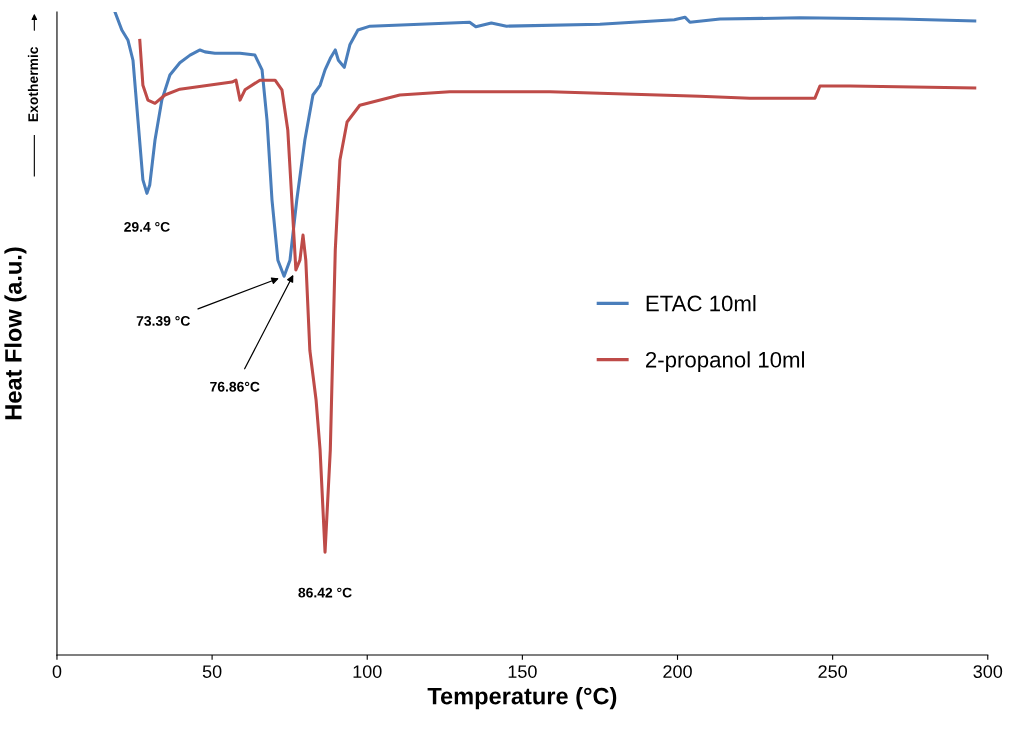 This screenshot has width=1010, height=733. I want to click on x-axis-title: Temperature (°C), so click(522, 698).